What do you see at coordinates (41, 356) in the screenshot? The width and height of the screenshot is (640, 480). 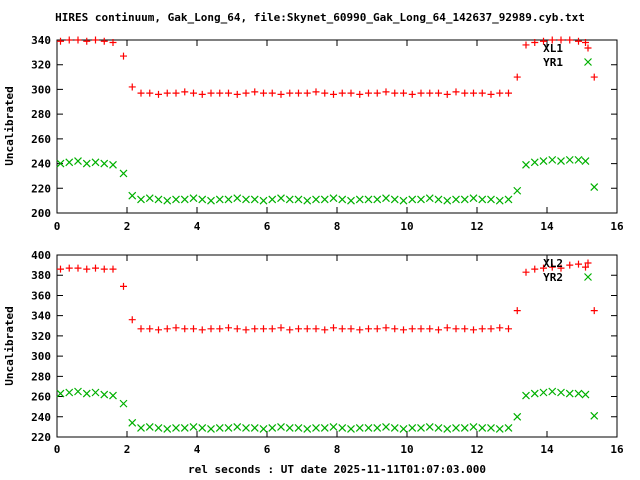 I see `y-tick-label: 300` at bounding box center [41, 356].